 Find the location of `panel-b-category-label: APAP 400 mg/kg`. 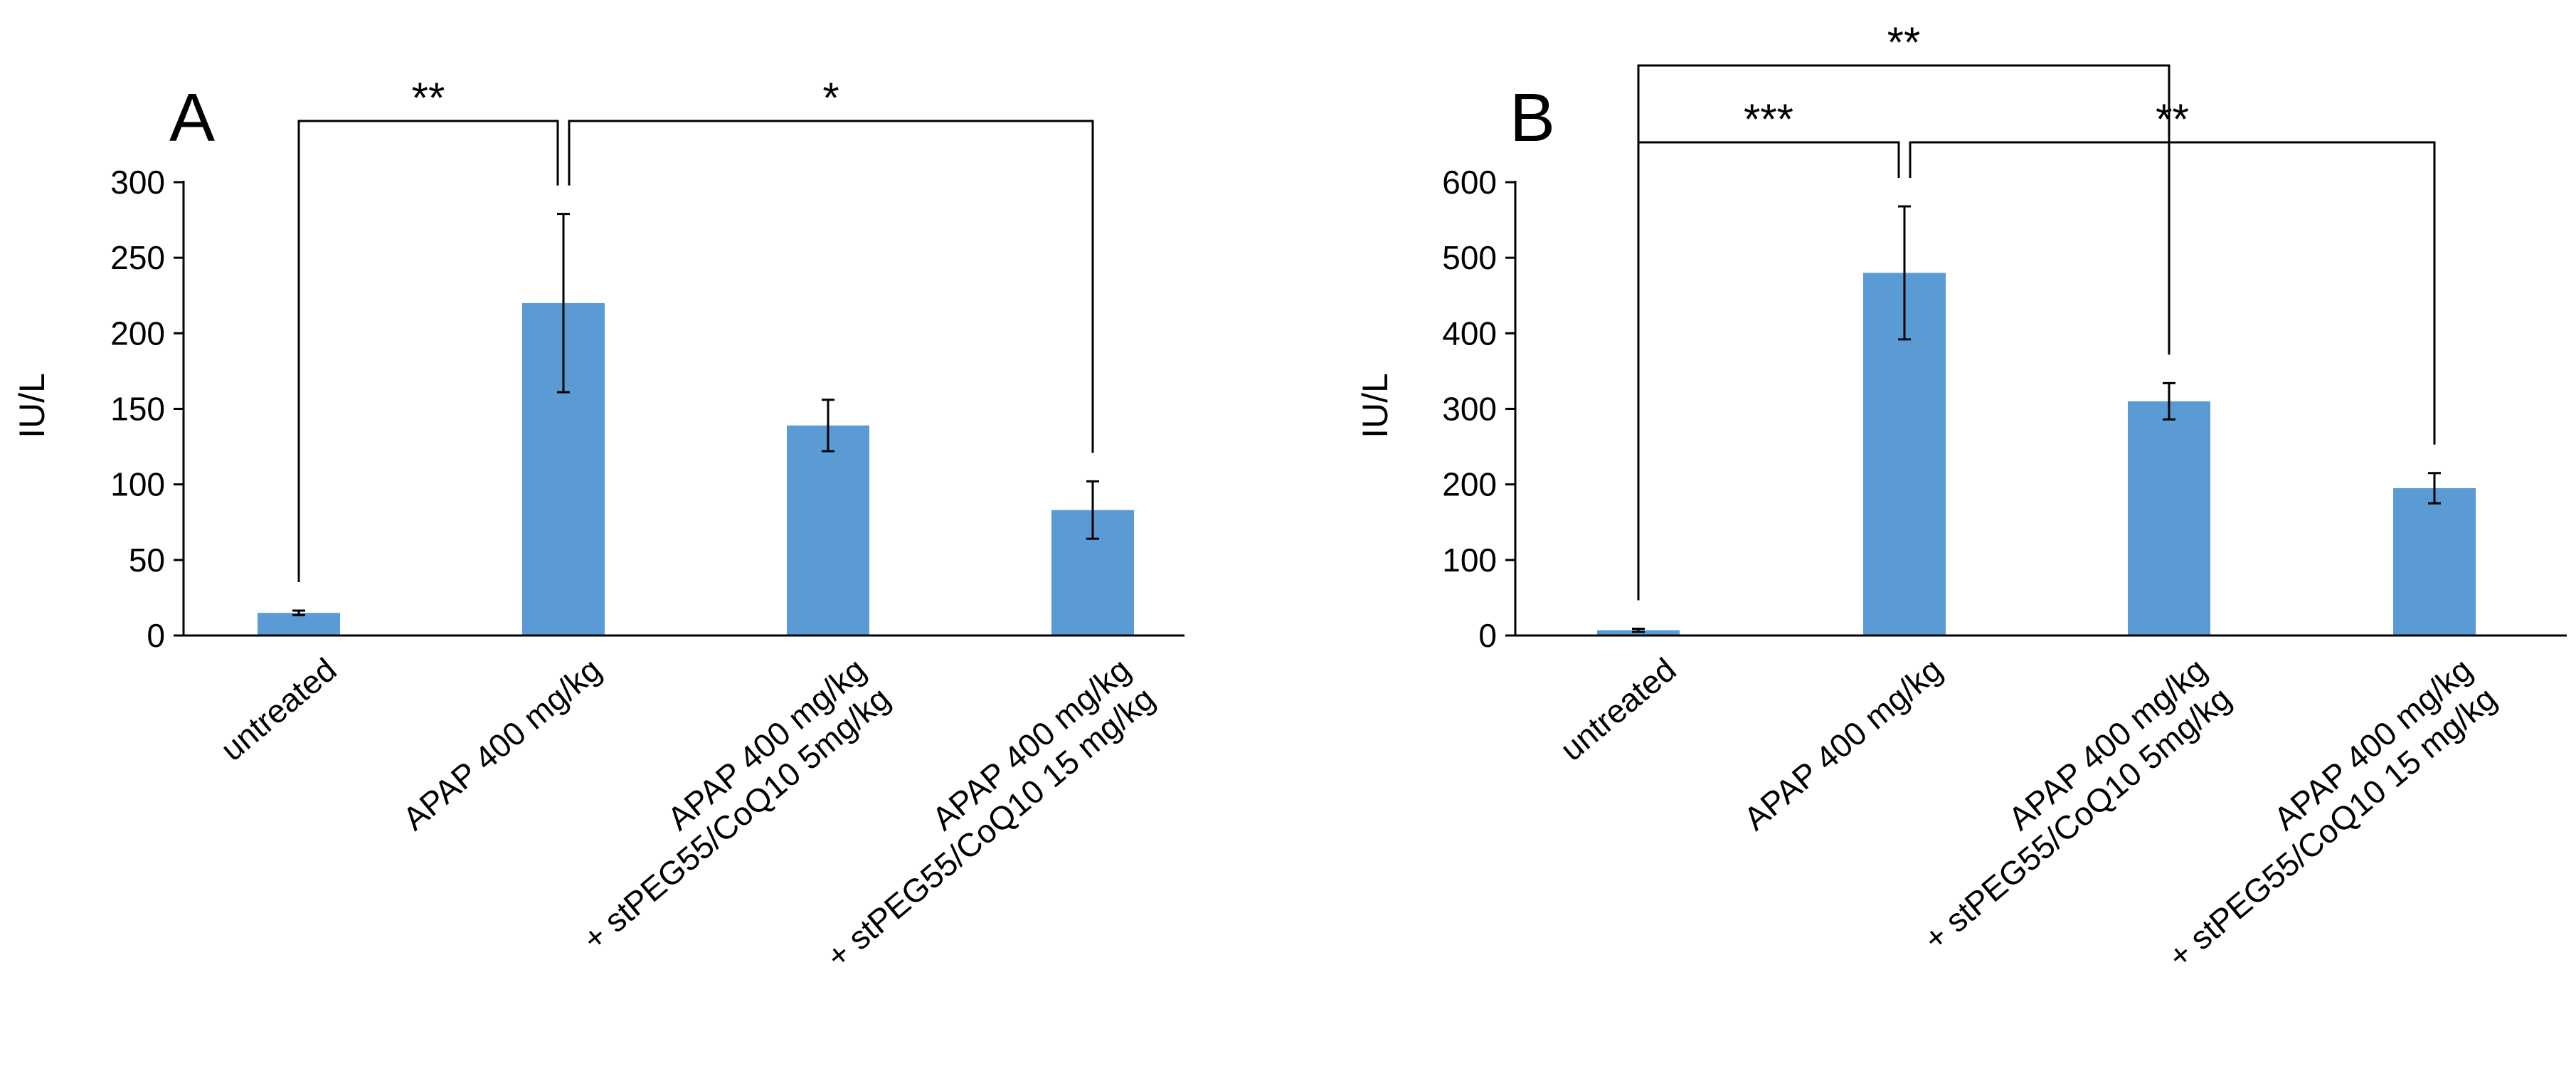

panel-b-category-label: APAP 400 mg/kg is located at coordinates (1843, 743).